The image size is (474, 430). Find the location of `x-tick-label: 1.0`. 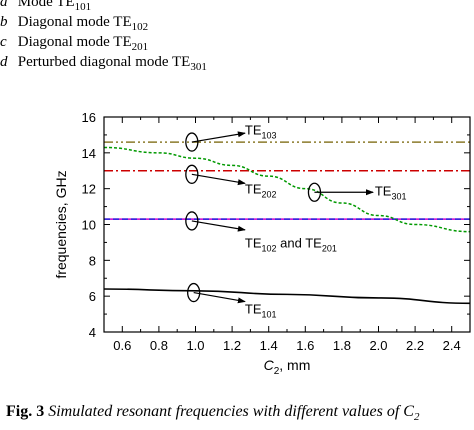

x-tick-label: 1.0 is located at coordinates (195, 345).